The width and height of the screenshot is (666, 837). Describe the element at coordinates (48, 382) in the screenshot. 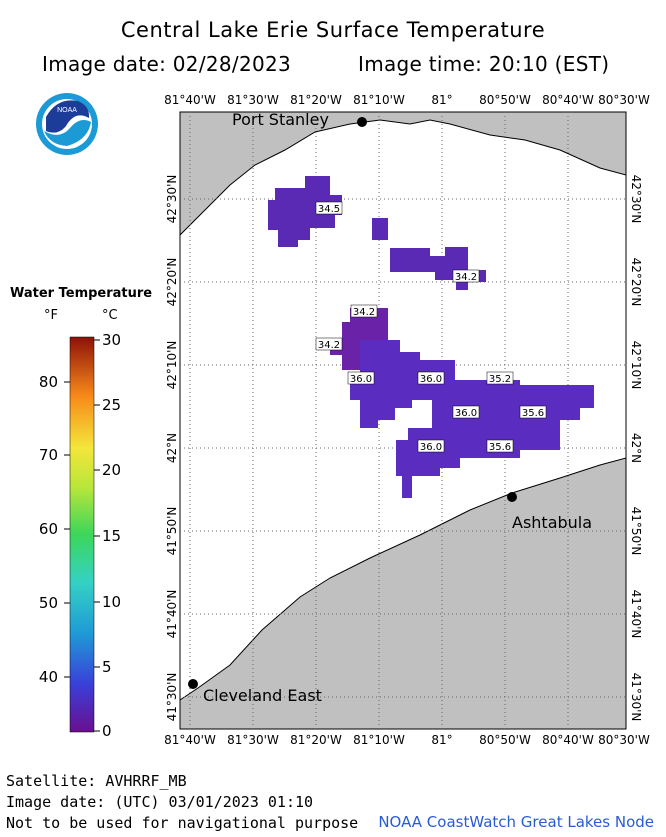

I see `svg-text: 80` at that location.